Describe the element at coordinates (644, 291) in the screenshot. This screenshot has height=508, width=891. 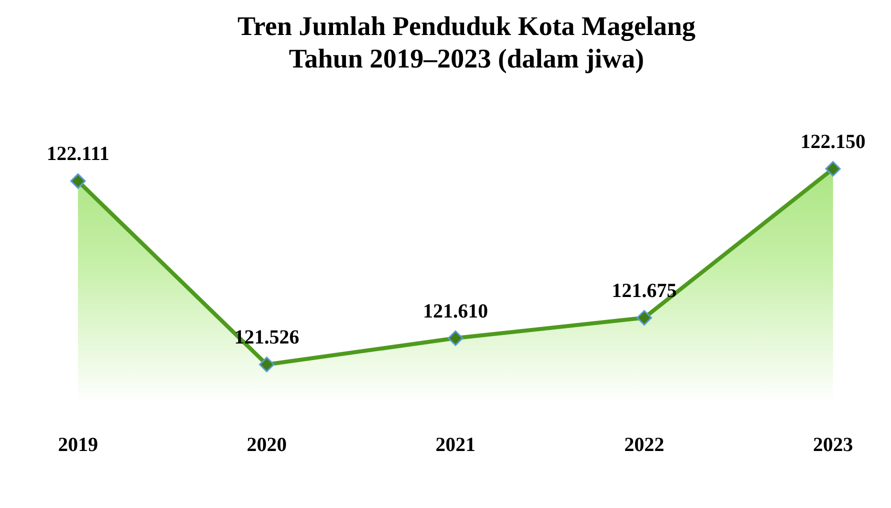
I see `data-label: 121.675` at that location.